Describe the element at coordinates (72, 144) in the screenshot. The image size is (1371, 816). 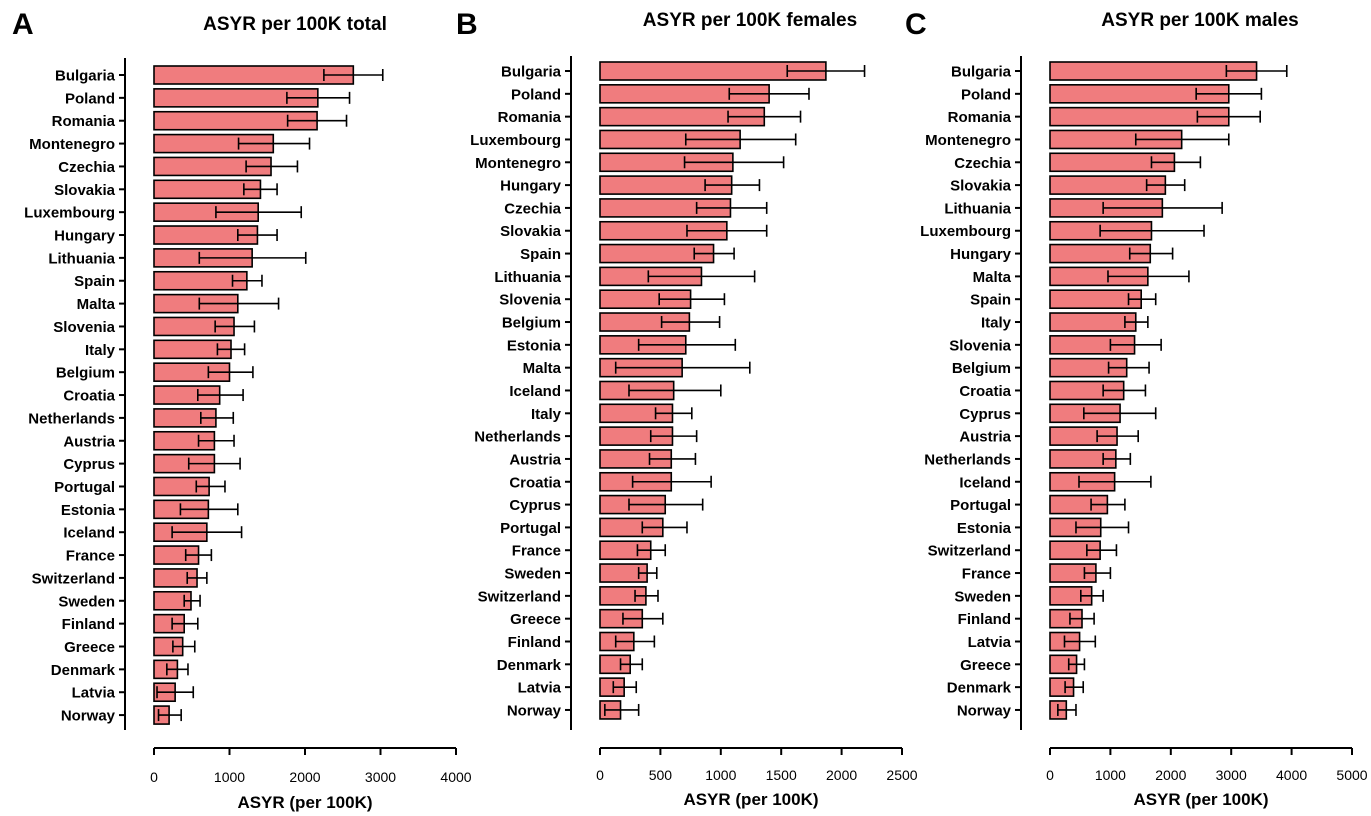
I see `panel-a-category-label: Montenegro` at that location.